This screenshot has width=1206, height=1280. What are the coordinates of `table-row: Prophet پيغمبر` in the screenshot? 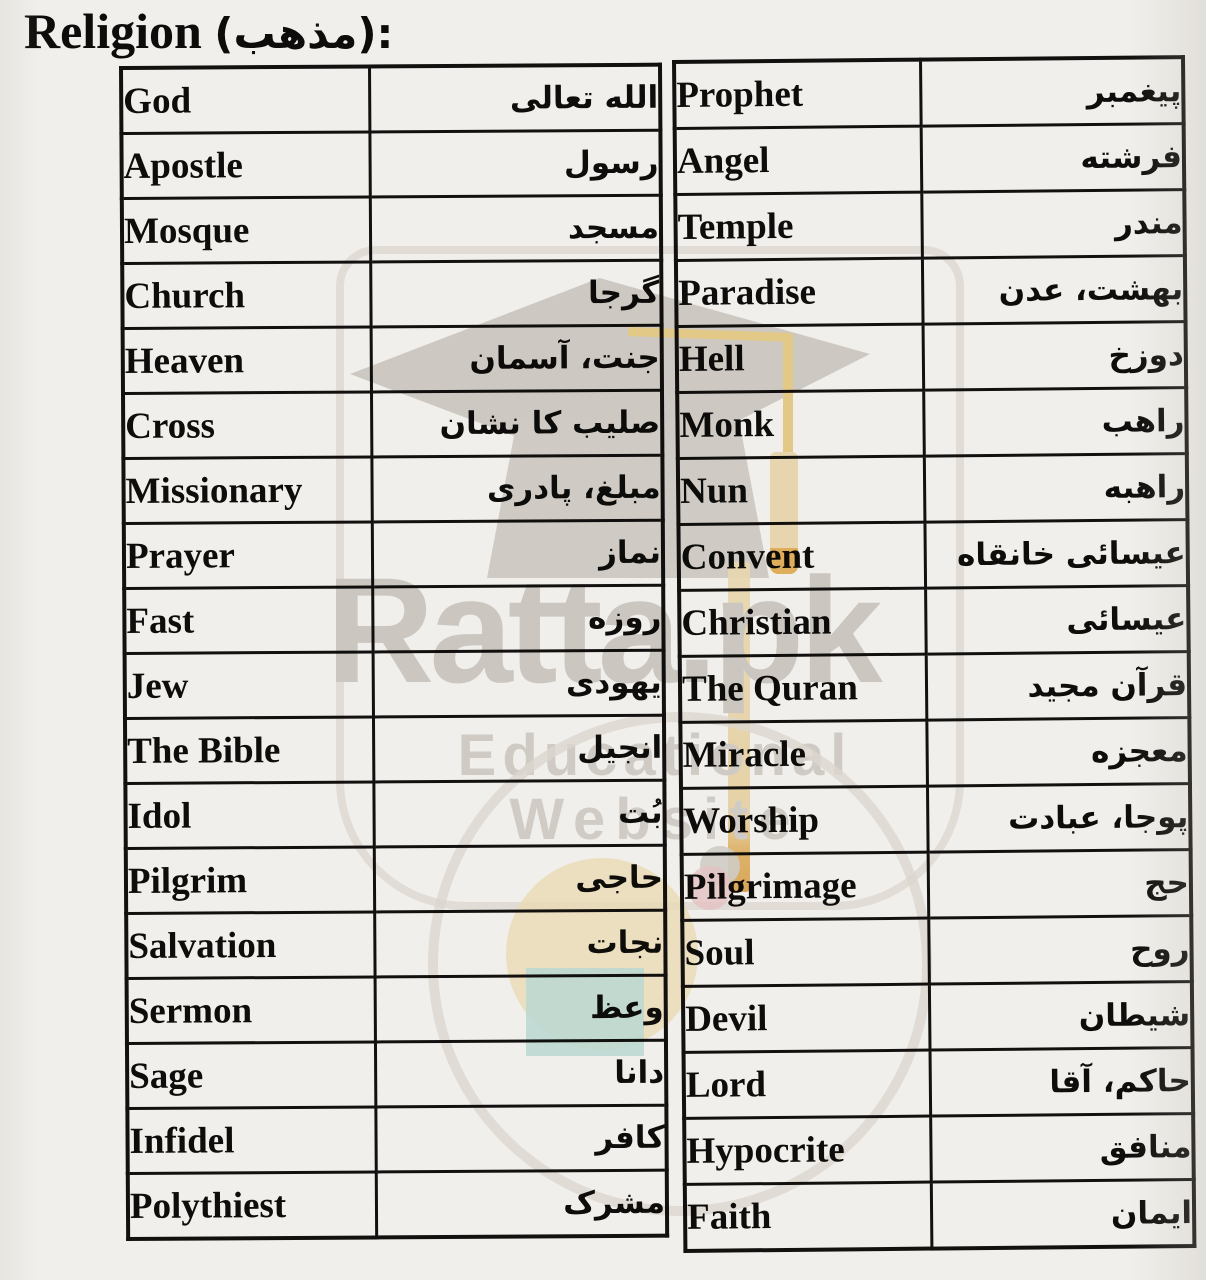 It's located at (929, 93).